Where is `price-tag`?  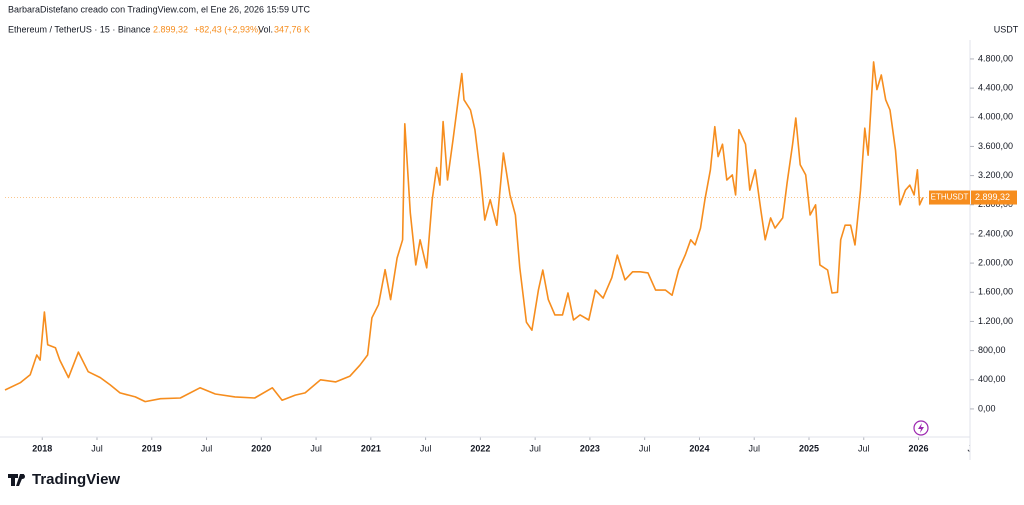 price-tag is located at coordinates (994, 197).